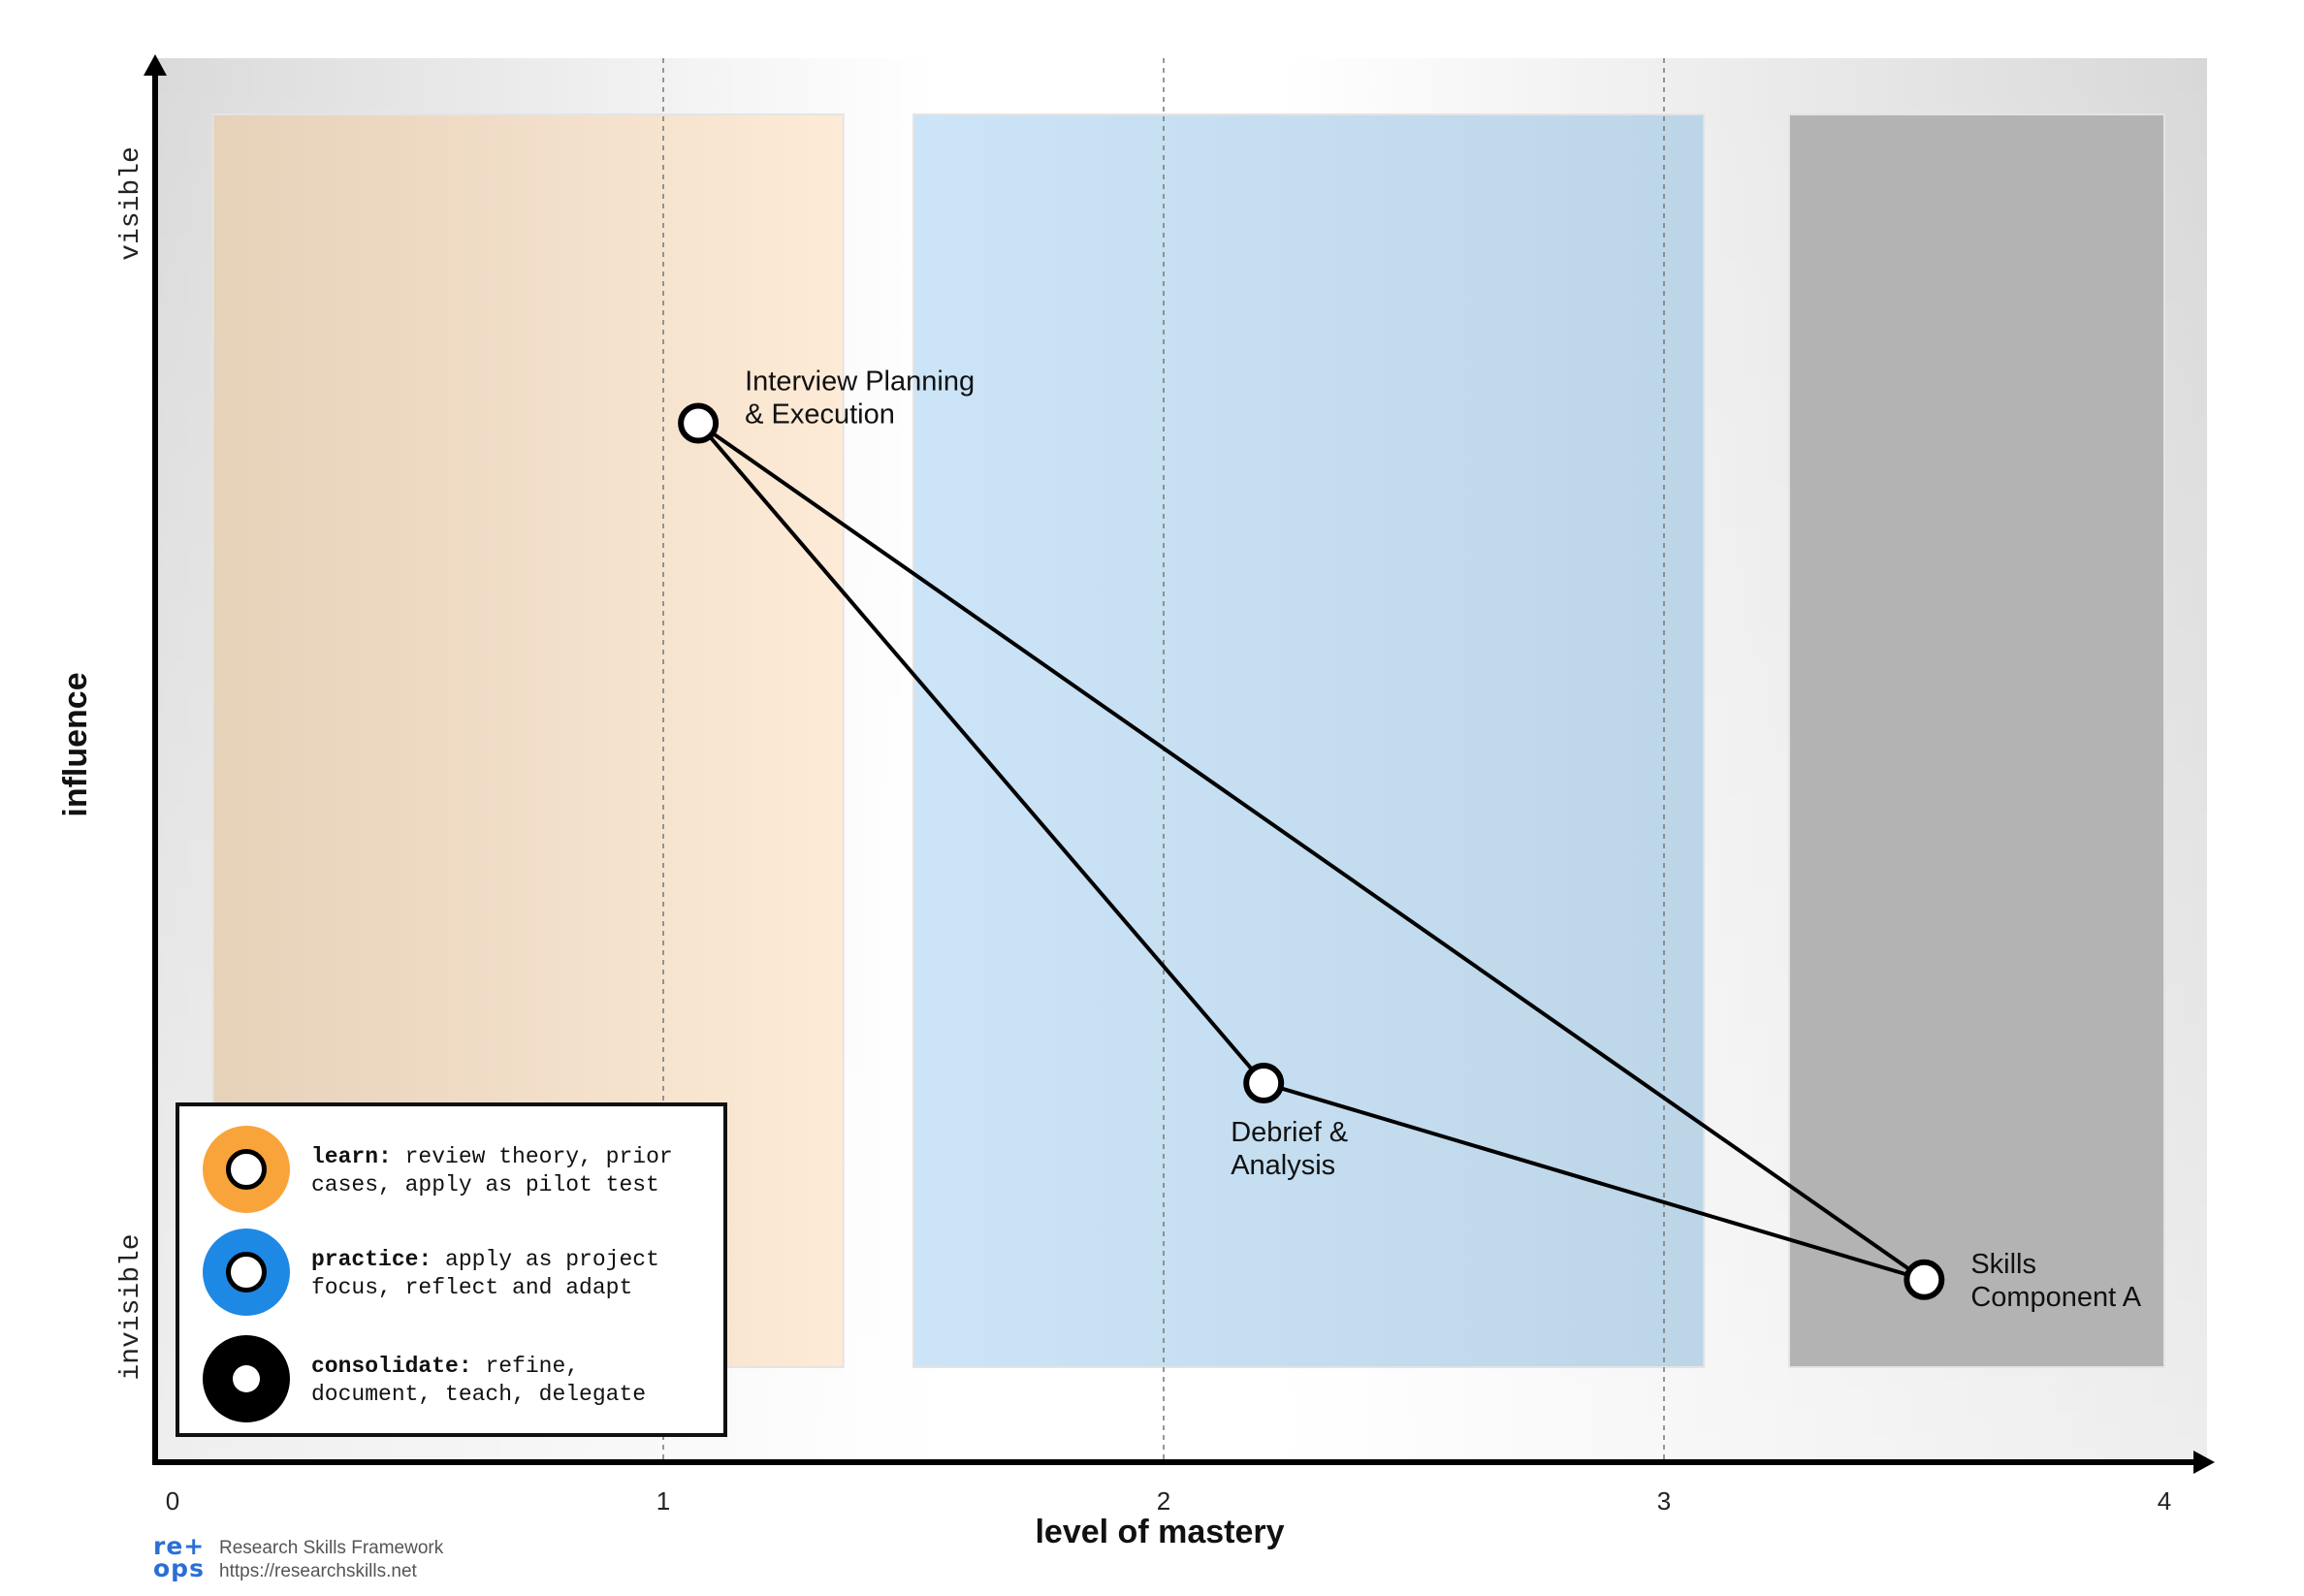 This screenshot has height=1596, width=2304. What do you see at coordinates (2204, 1462) in the screenshot?
I see `x-axis-arrow` at bounding box center [2204, 1462].